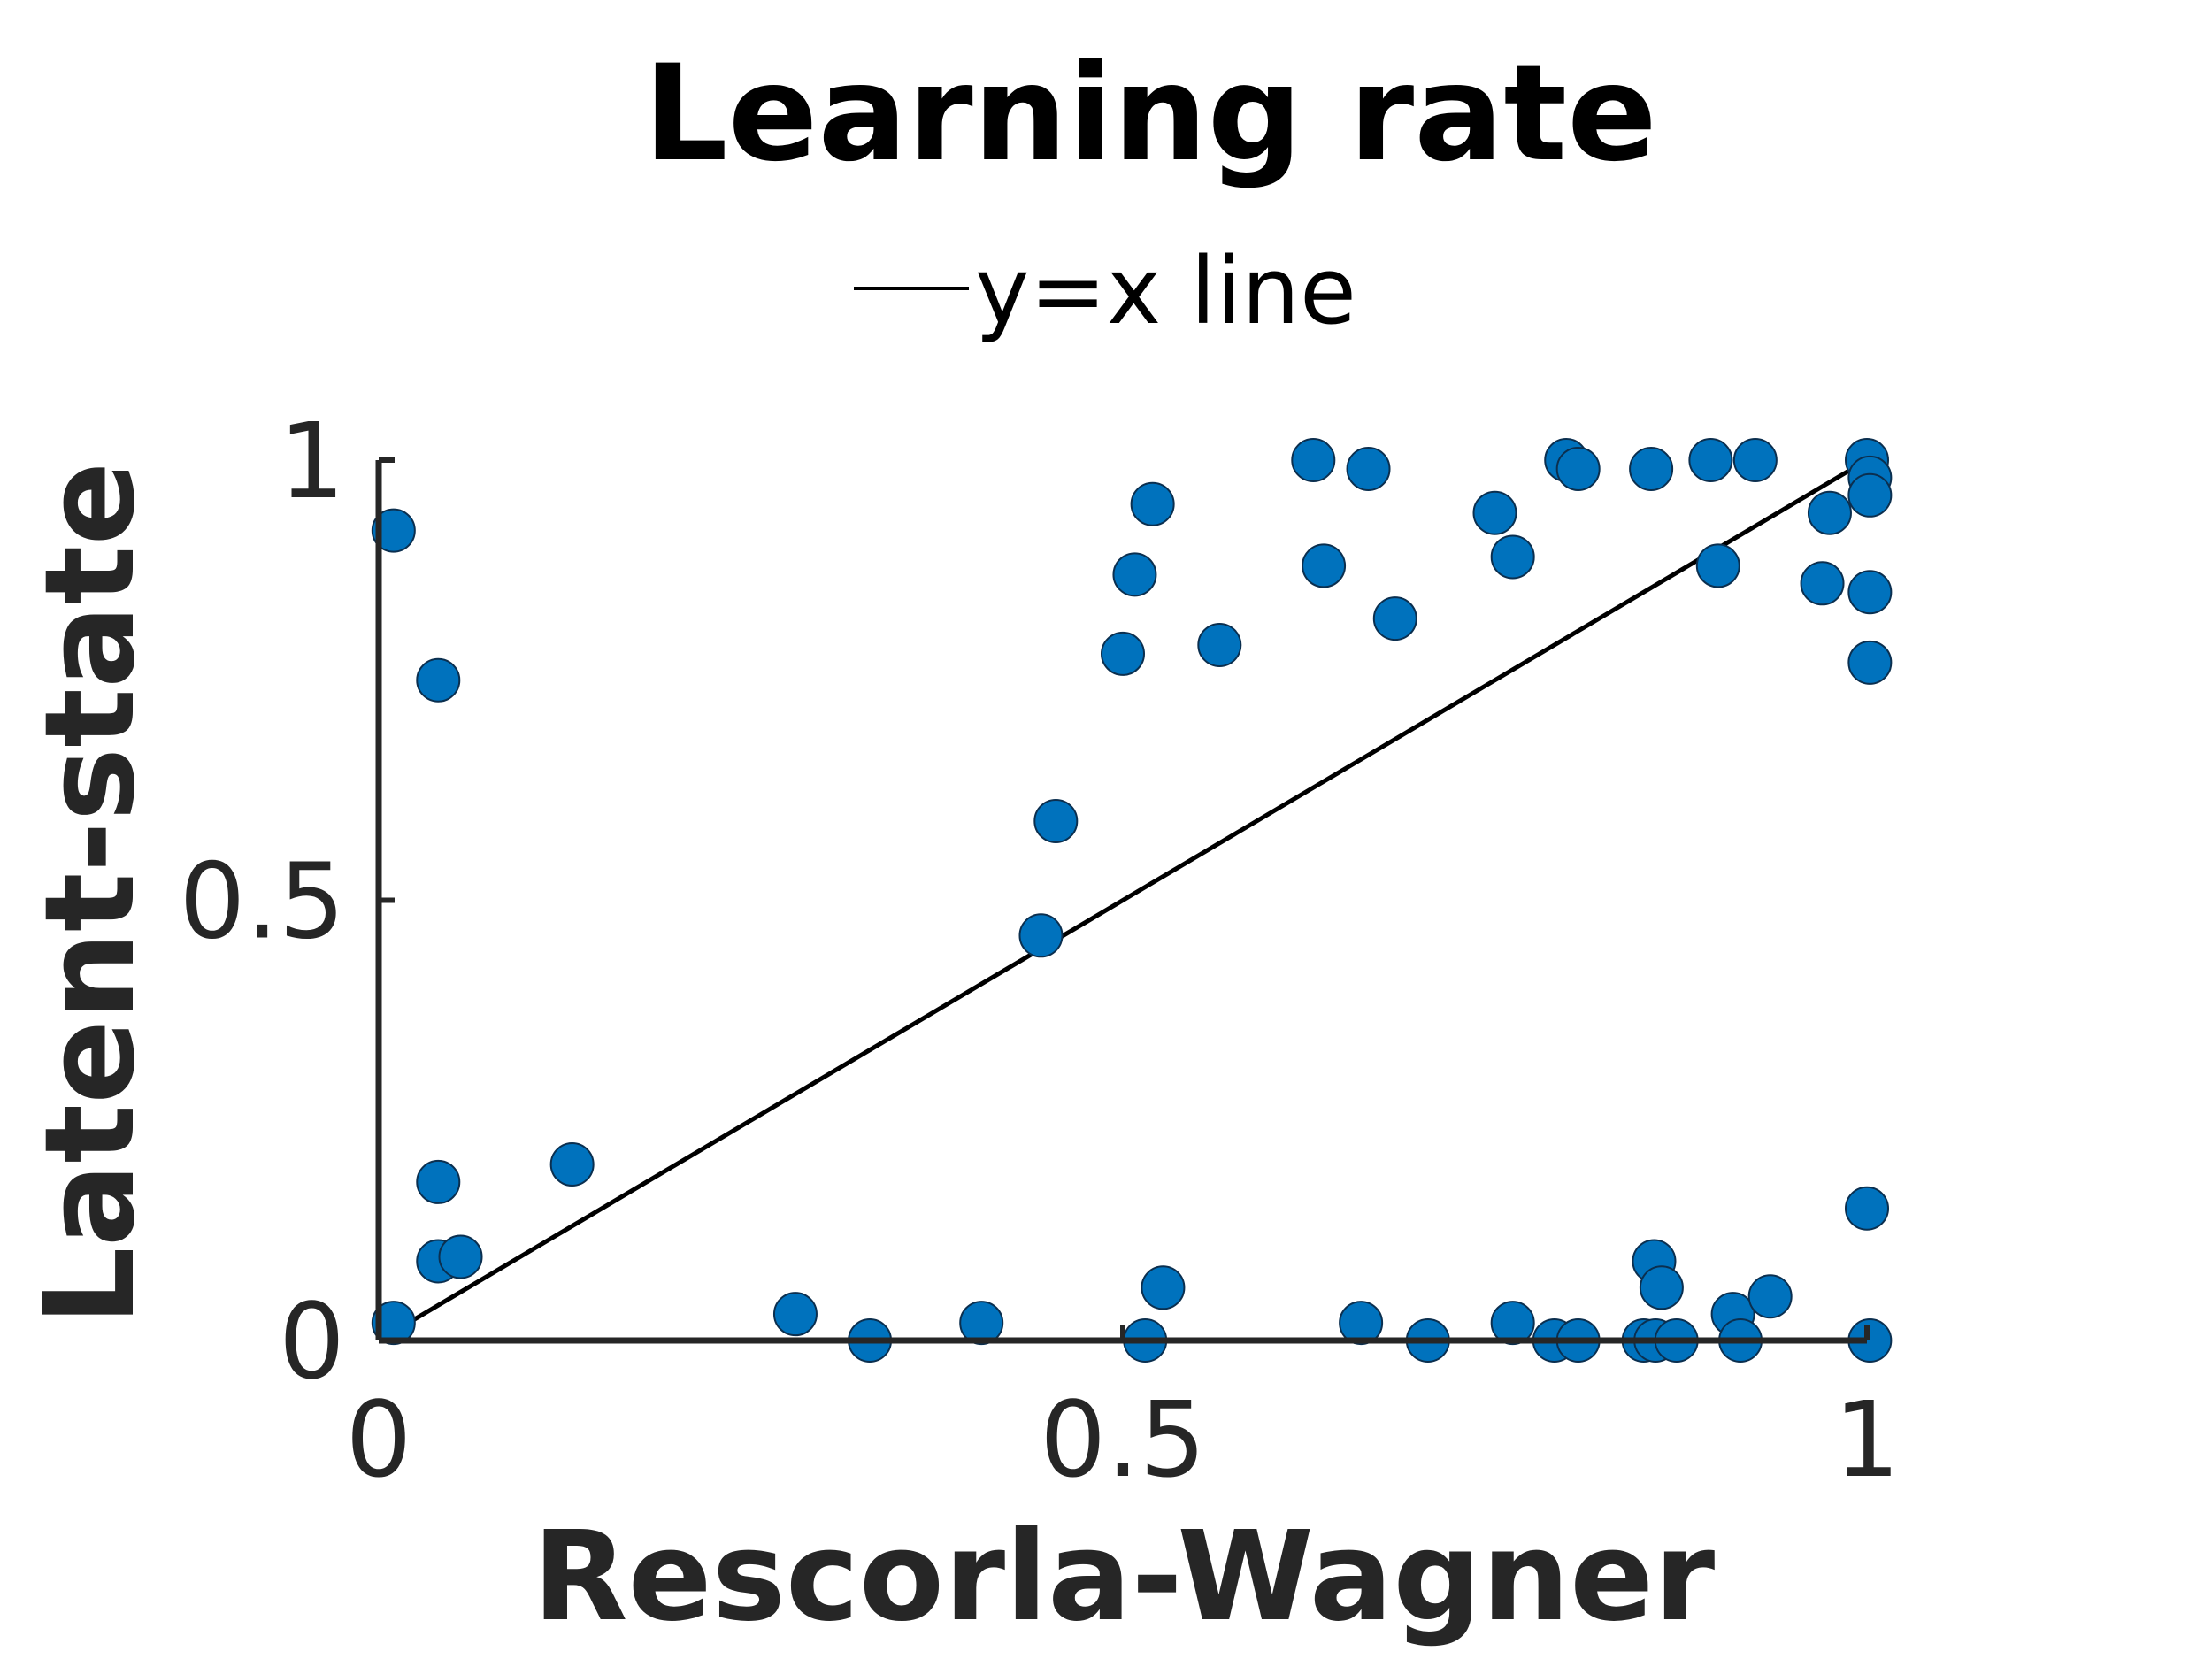 The width and height of the screenshot is (2212, 1659). What do you see at coordinates (1123, 1440) in the screenshot?
I see `x-tick-label: 0.5` at bounding box center [1123, 1440].